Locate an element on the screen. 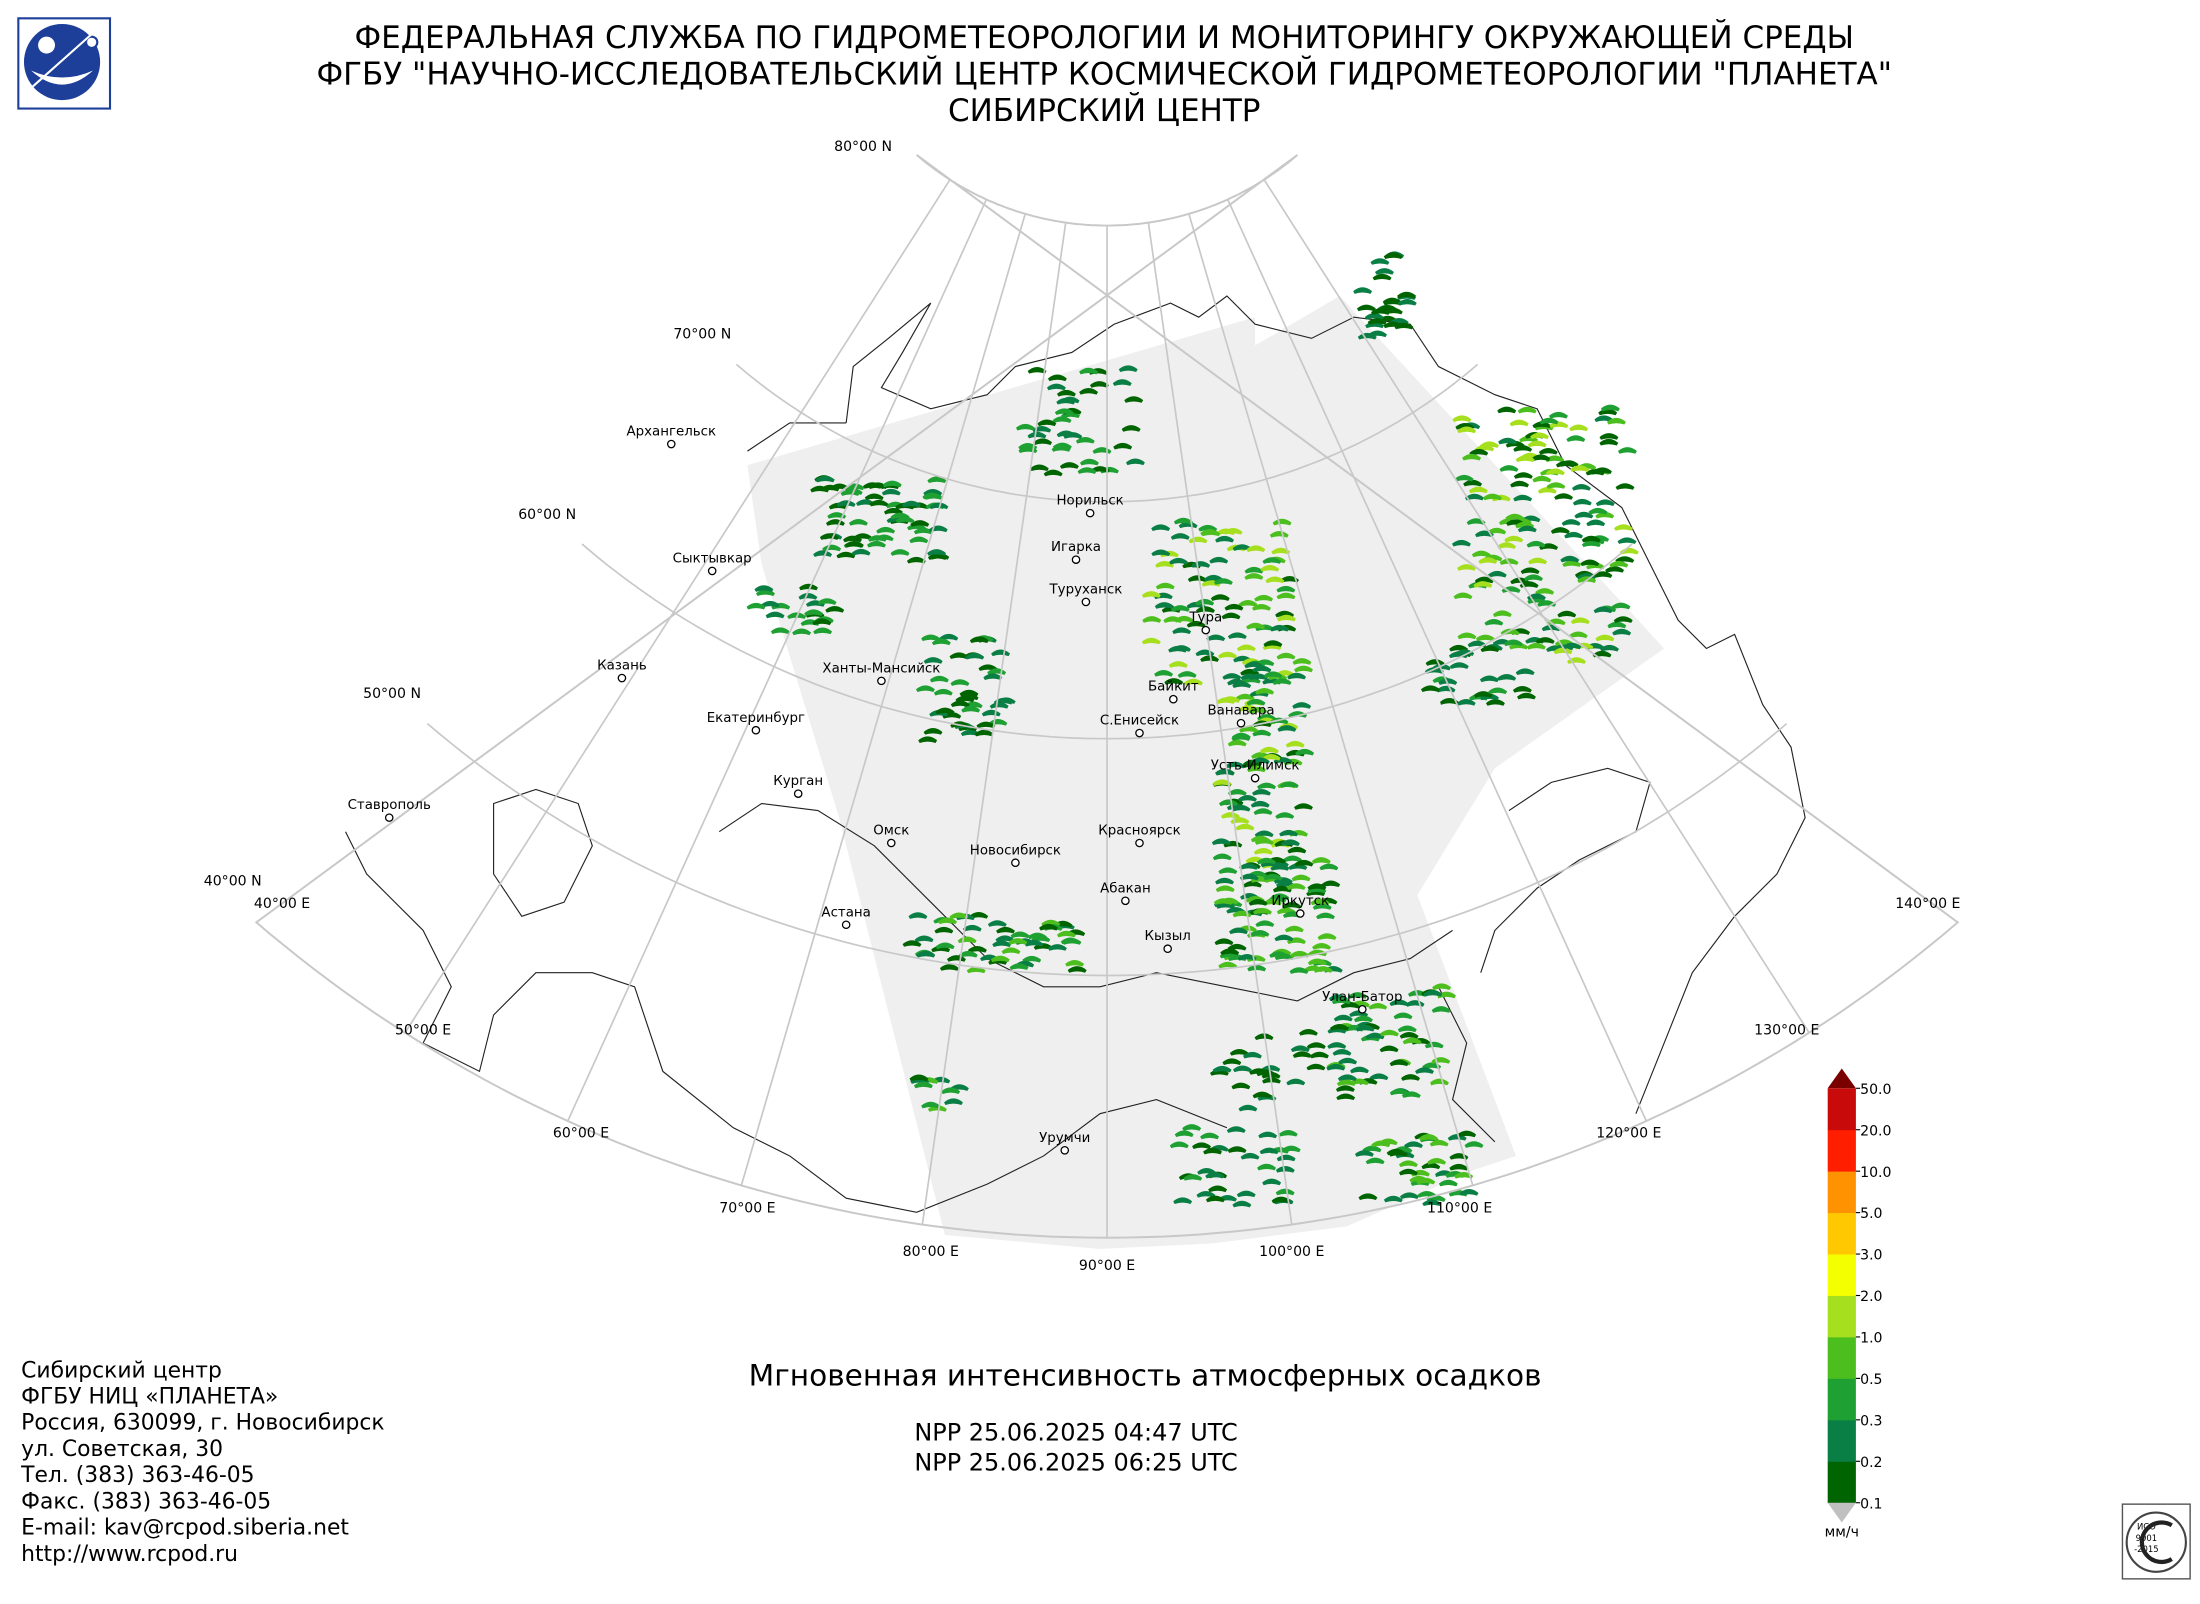 The width and height of the screenshot is (2200, 1604). lat-label: 70°00 N is located at coordinates (702, 334).